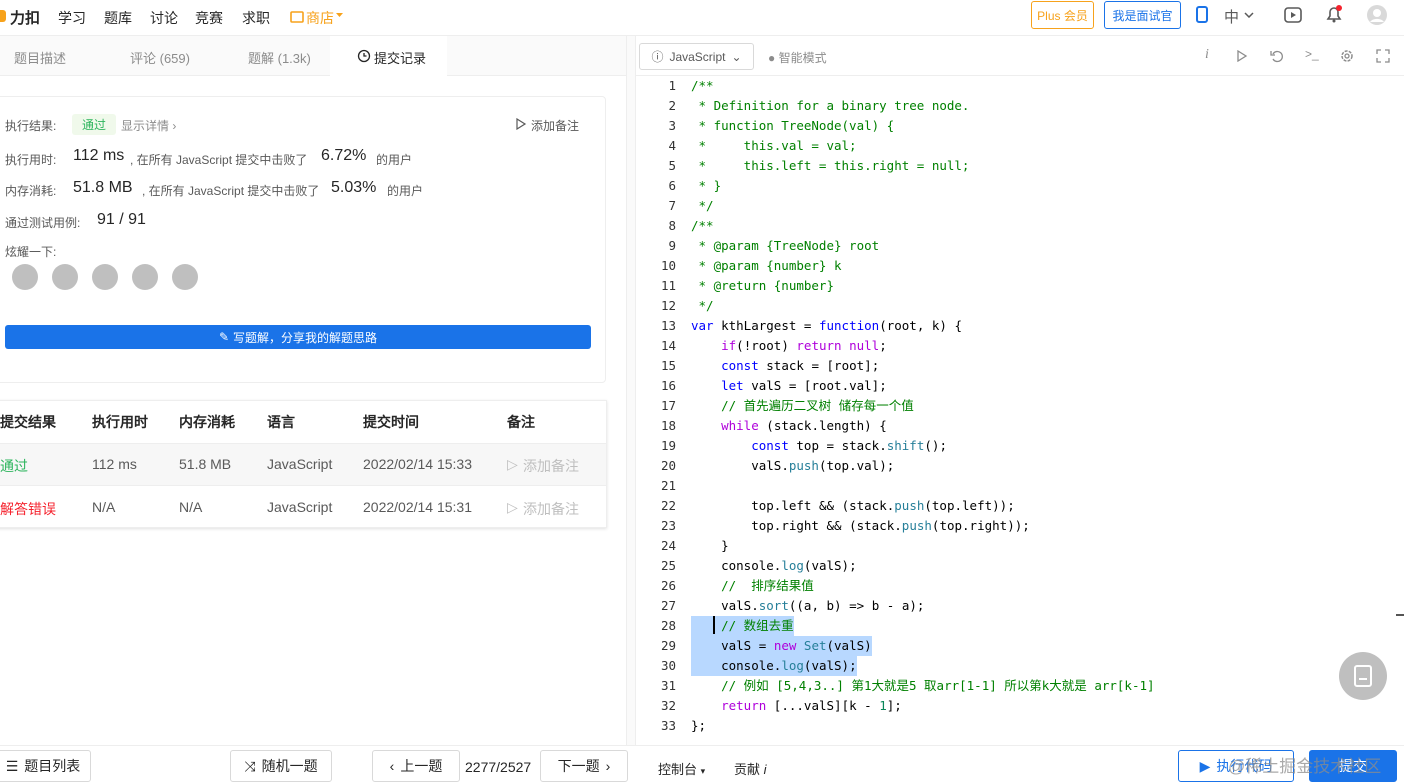  What do you see at coordinates (1293, 15) in the screenshot?
I see `play-icon` at bounding box center [1293, 15].